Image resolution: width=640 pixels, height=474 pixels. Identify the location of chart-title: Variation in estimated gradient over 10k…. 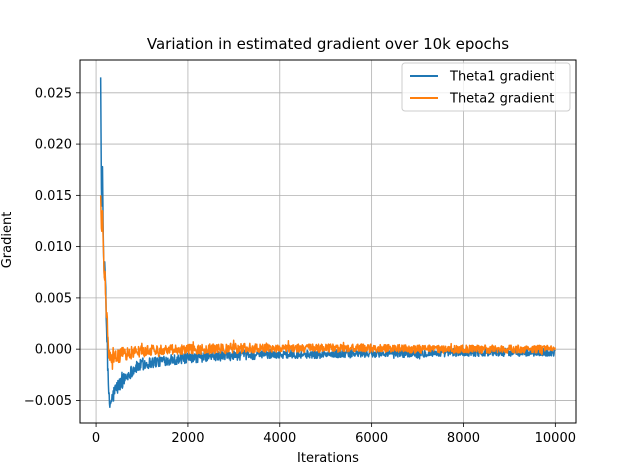
(328, 44).